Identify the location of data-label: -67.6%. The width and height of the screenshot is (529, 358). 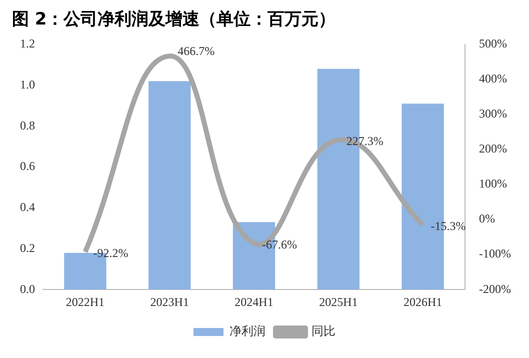
(280, 244).